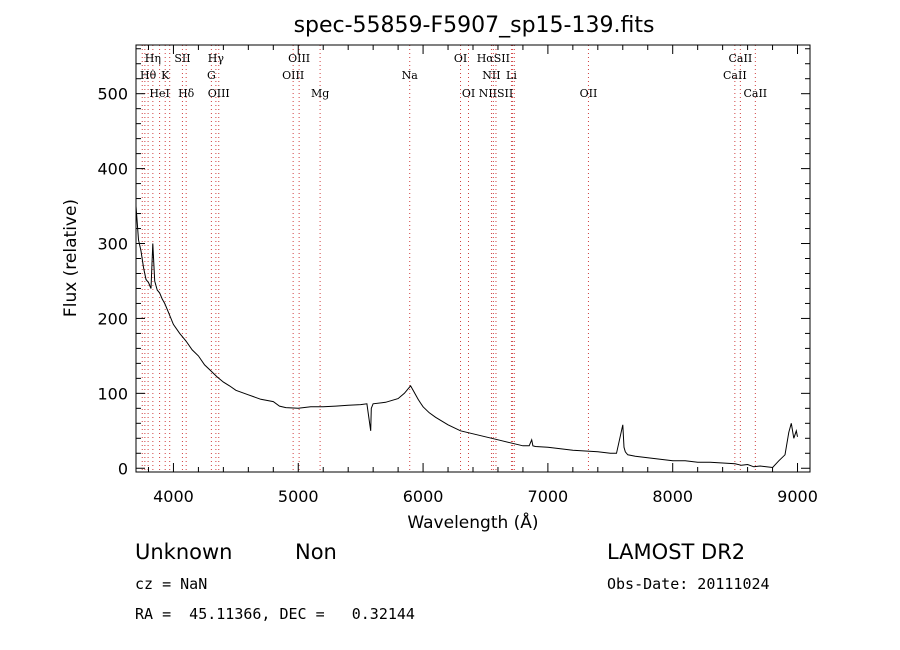  I want to click on coordinates: RA = 45.11366, DEC = 0.32144, so click(275, 614).